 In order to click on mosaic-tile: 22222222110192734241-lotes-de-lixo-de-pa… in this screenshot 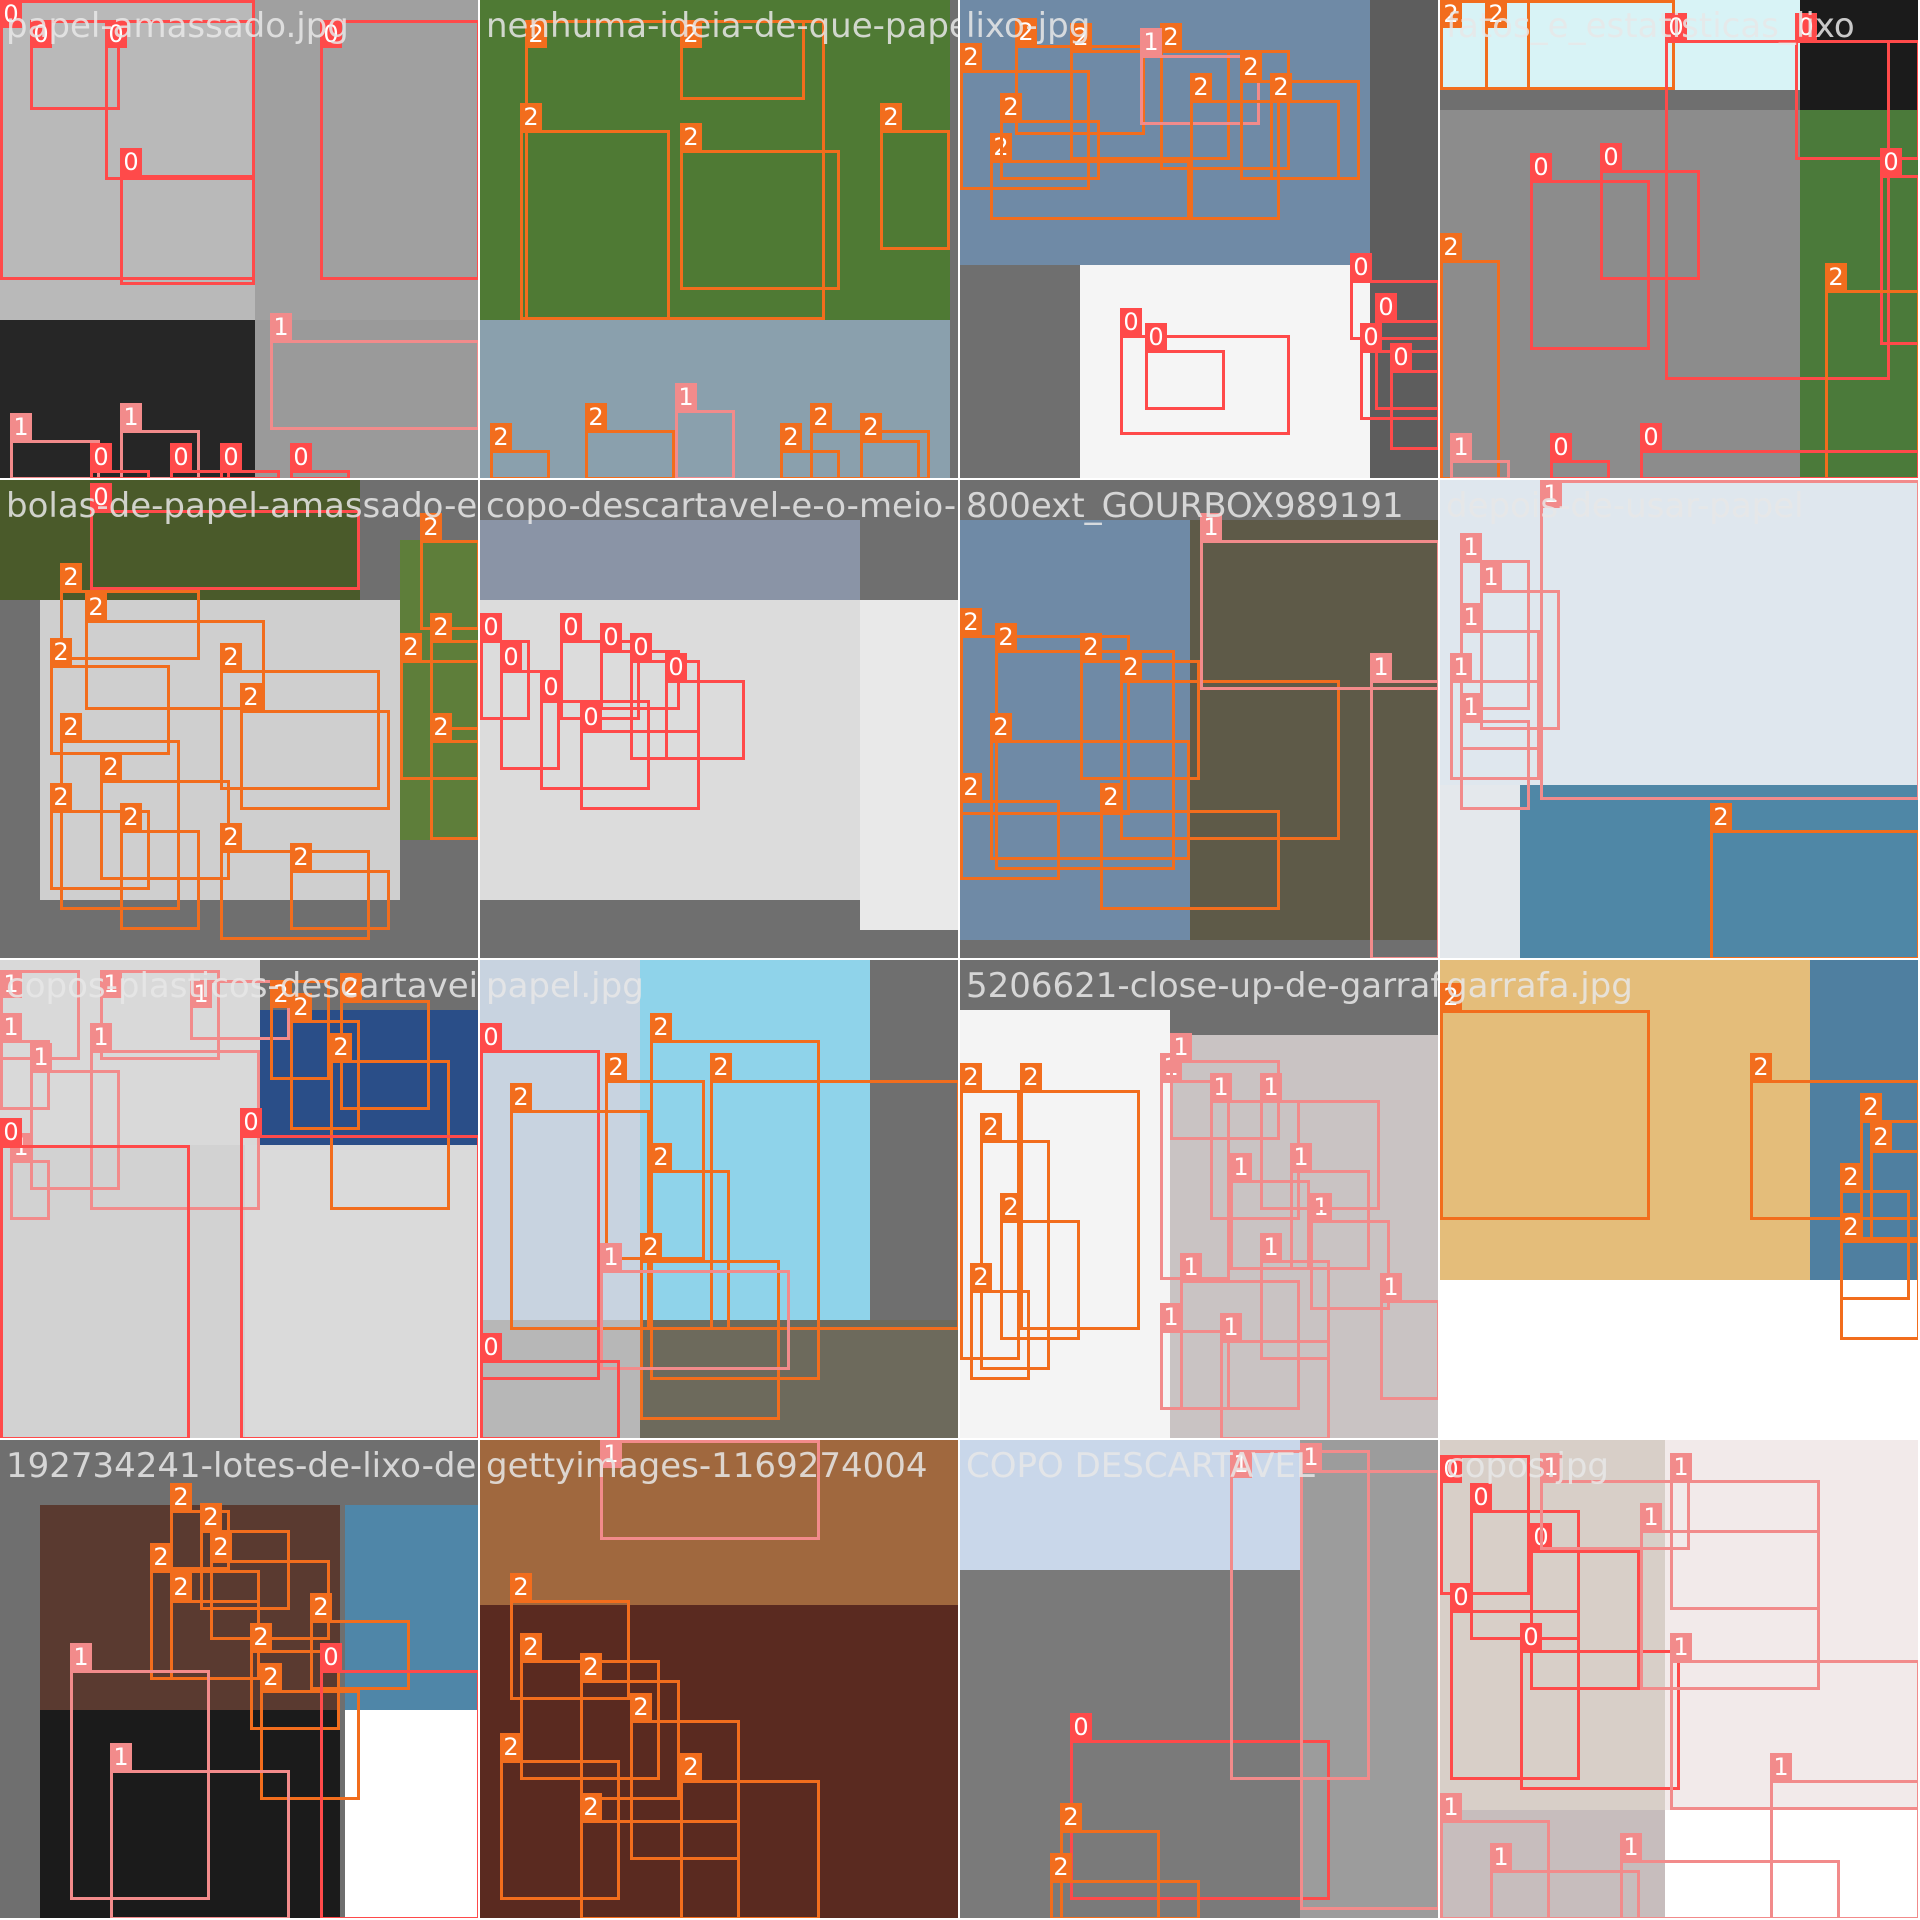, I will do `click(240, 1680)`.